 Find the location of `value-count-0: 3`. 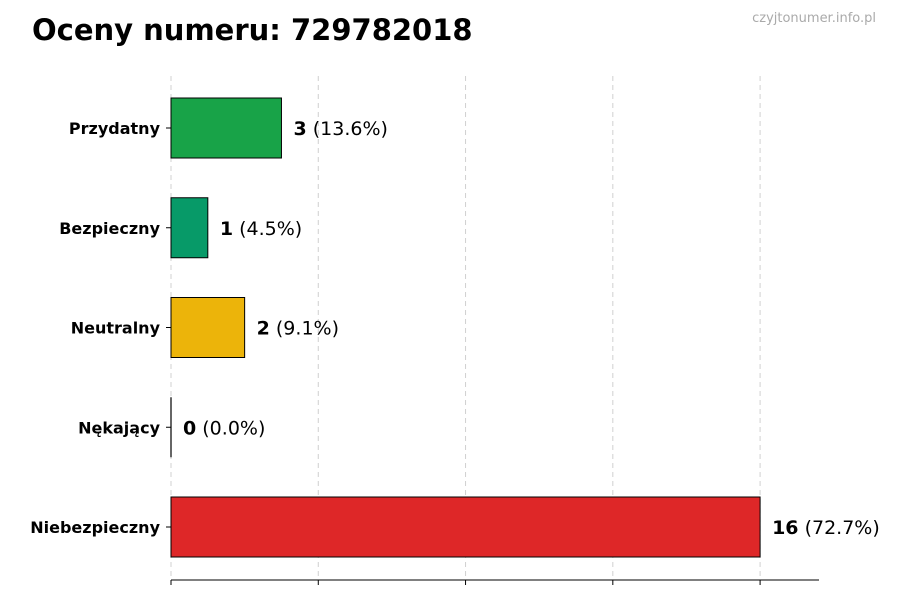

value-count-0: 3 is located at coordinates (299, 129).